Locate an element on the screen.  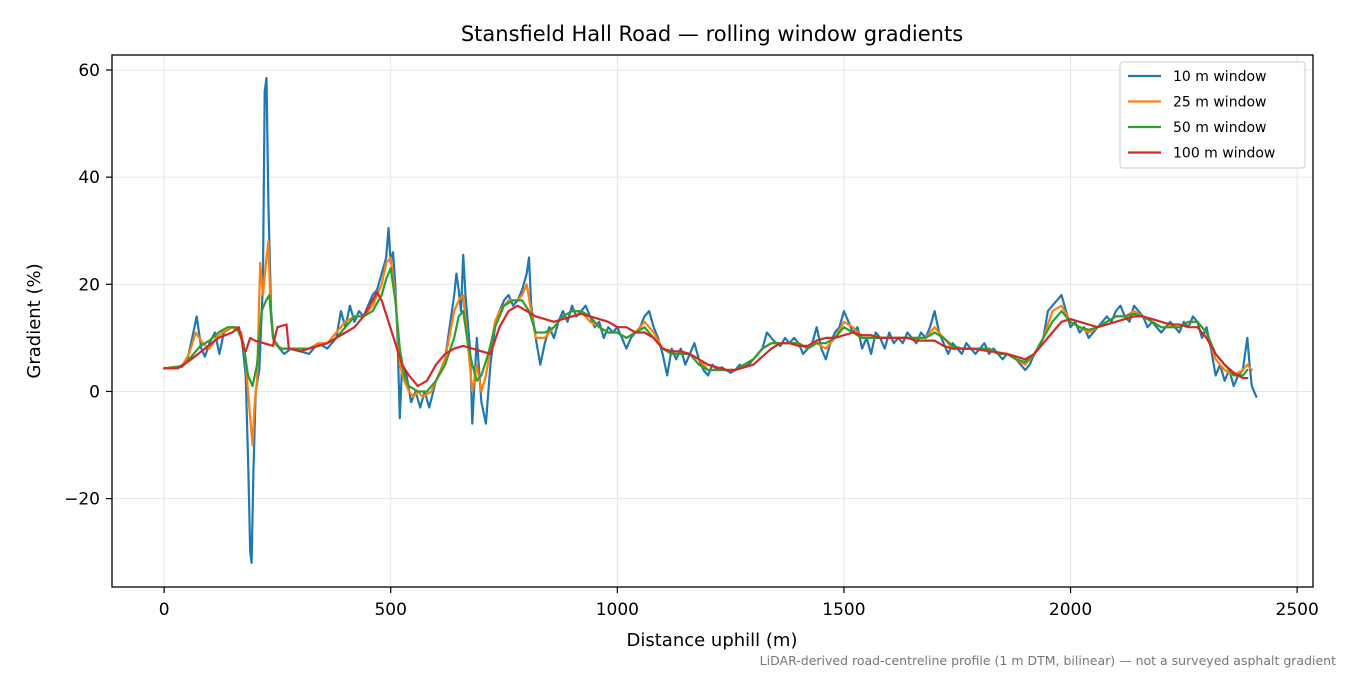
x-tick-label: 2500 is located at coordinates (1297, 610).